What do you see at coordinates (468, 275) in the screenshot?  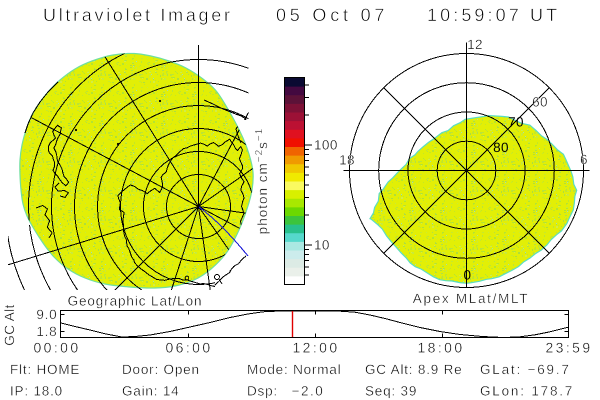 I see `svg-text: 0` at bounding box center [468, 275].